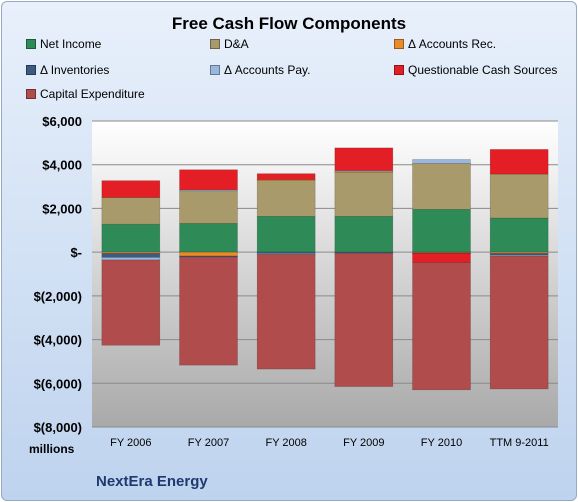  What do you see at coordinates (75, 70) in the screenshot?
I see `legend-label: Δ Inventories` at bounding box center [75, 70].